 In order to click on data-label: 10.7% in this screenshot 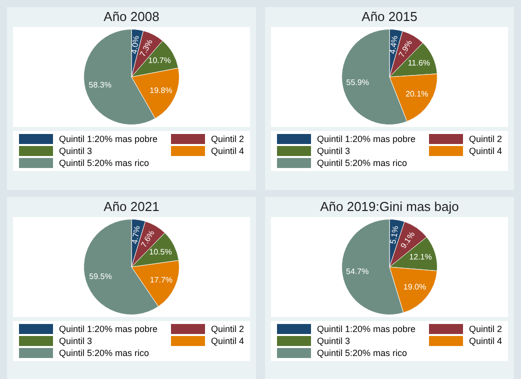, I will do `click(159, 60)`.